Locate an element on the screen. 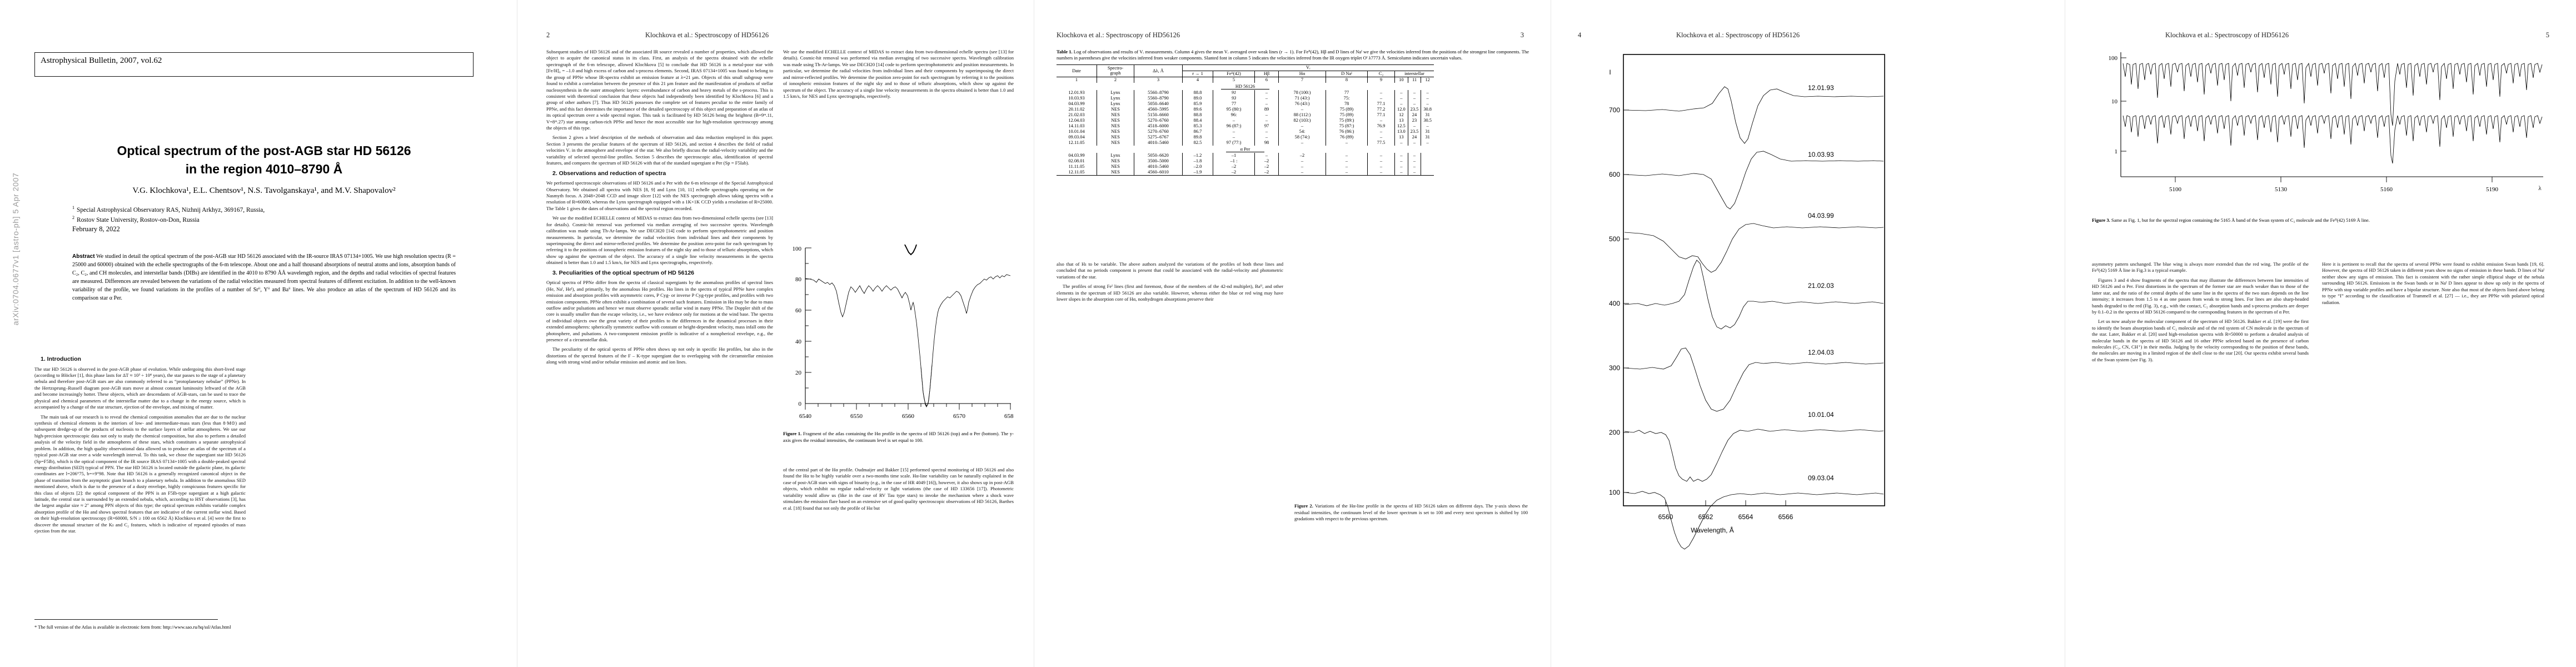 This screenshot has height=667, width=2576. table-cell: 77.5 is located at coordinates (1381, 143).